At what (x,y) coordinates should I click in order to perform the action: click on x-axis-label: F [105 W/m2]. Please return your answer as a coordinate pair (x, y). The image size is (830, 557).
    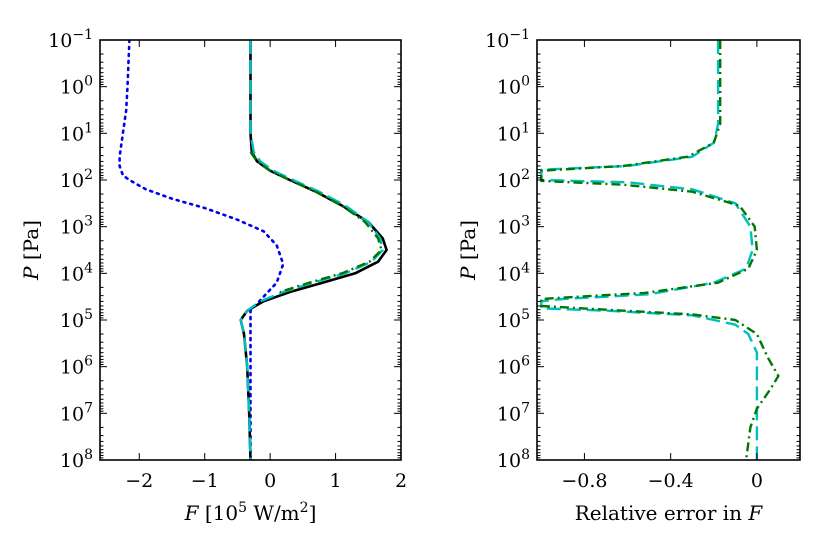
    Looking at the image, I should click on (250, 512).